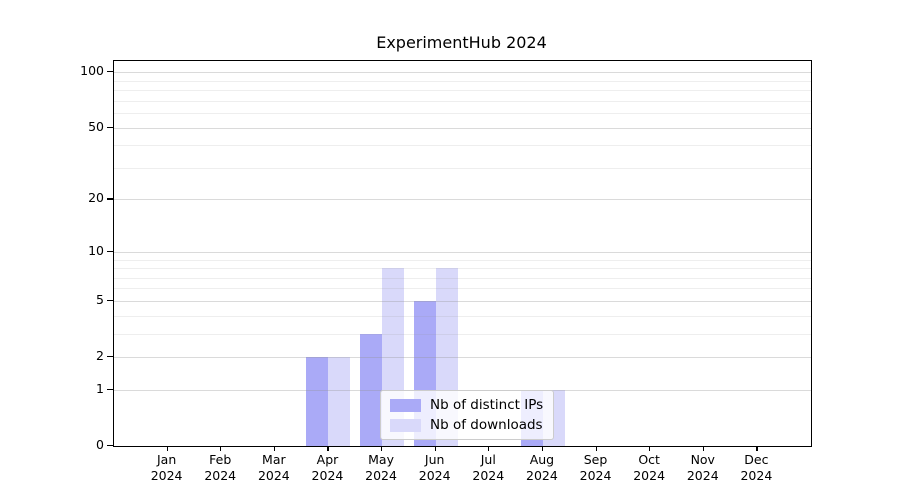 The image size is (900, 500). What do you see at coordinates (166, 467) in the screenshot?
I see `x-tick-label: Jan 2024` at bounding box center [166, 467].